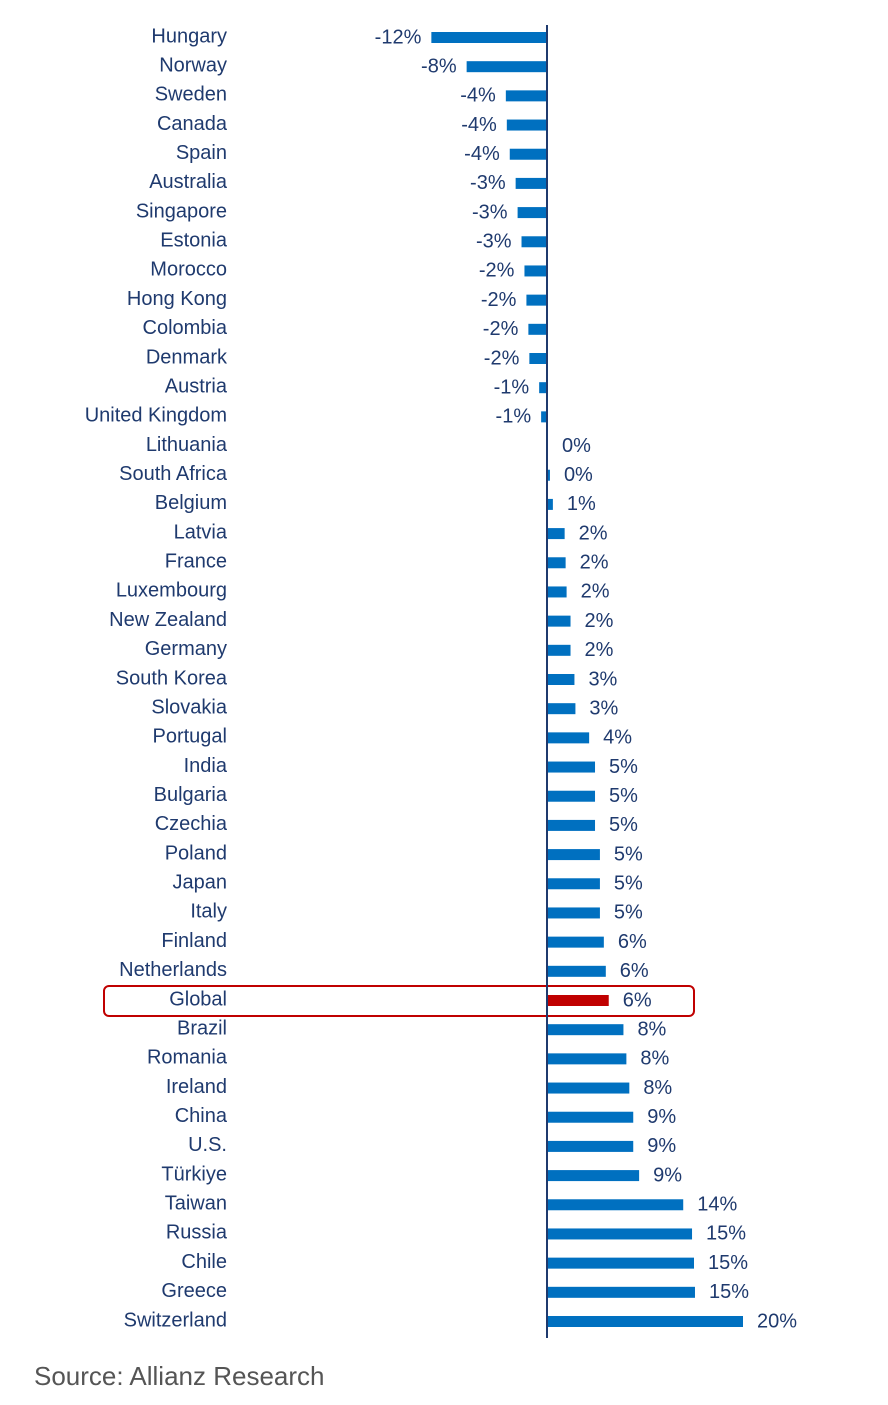 This screenshot has width=888, height=1405. I want to click on category-label: Japan, so click(200, 883).